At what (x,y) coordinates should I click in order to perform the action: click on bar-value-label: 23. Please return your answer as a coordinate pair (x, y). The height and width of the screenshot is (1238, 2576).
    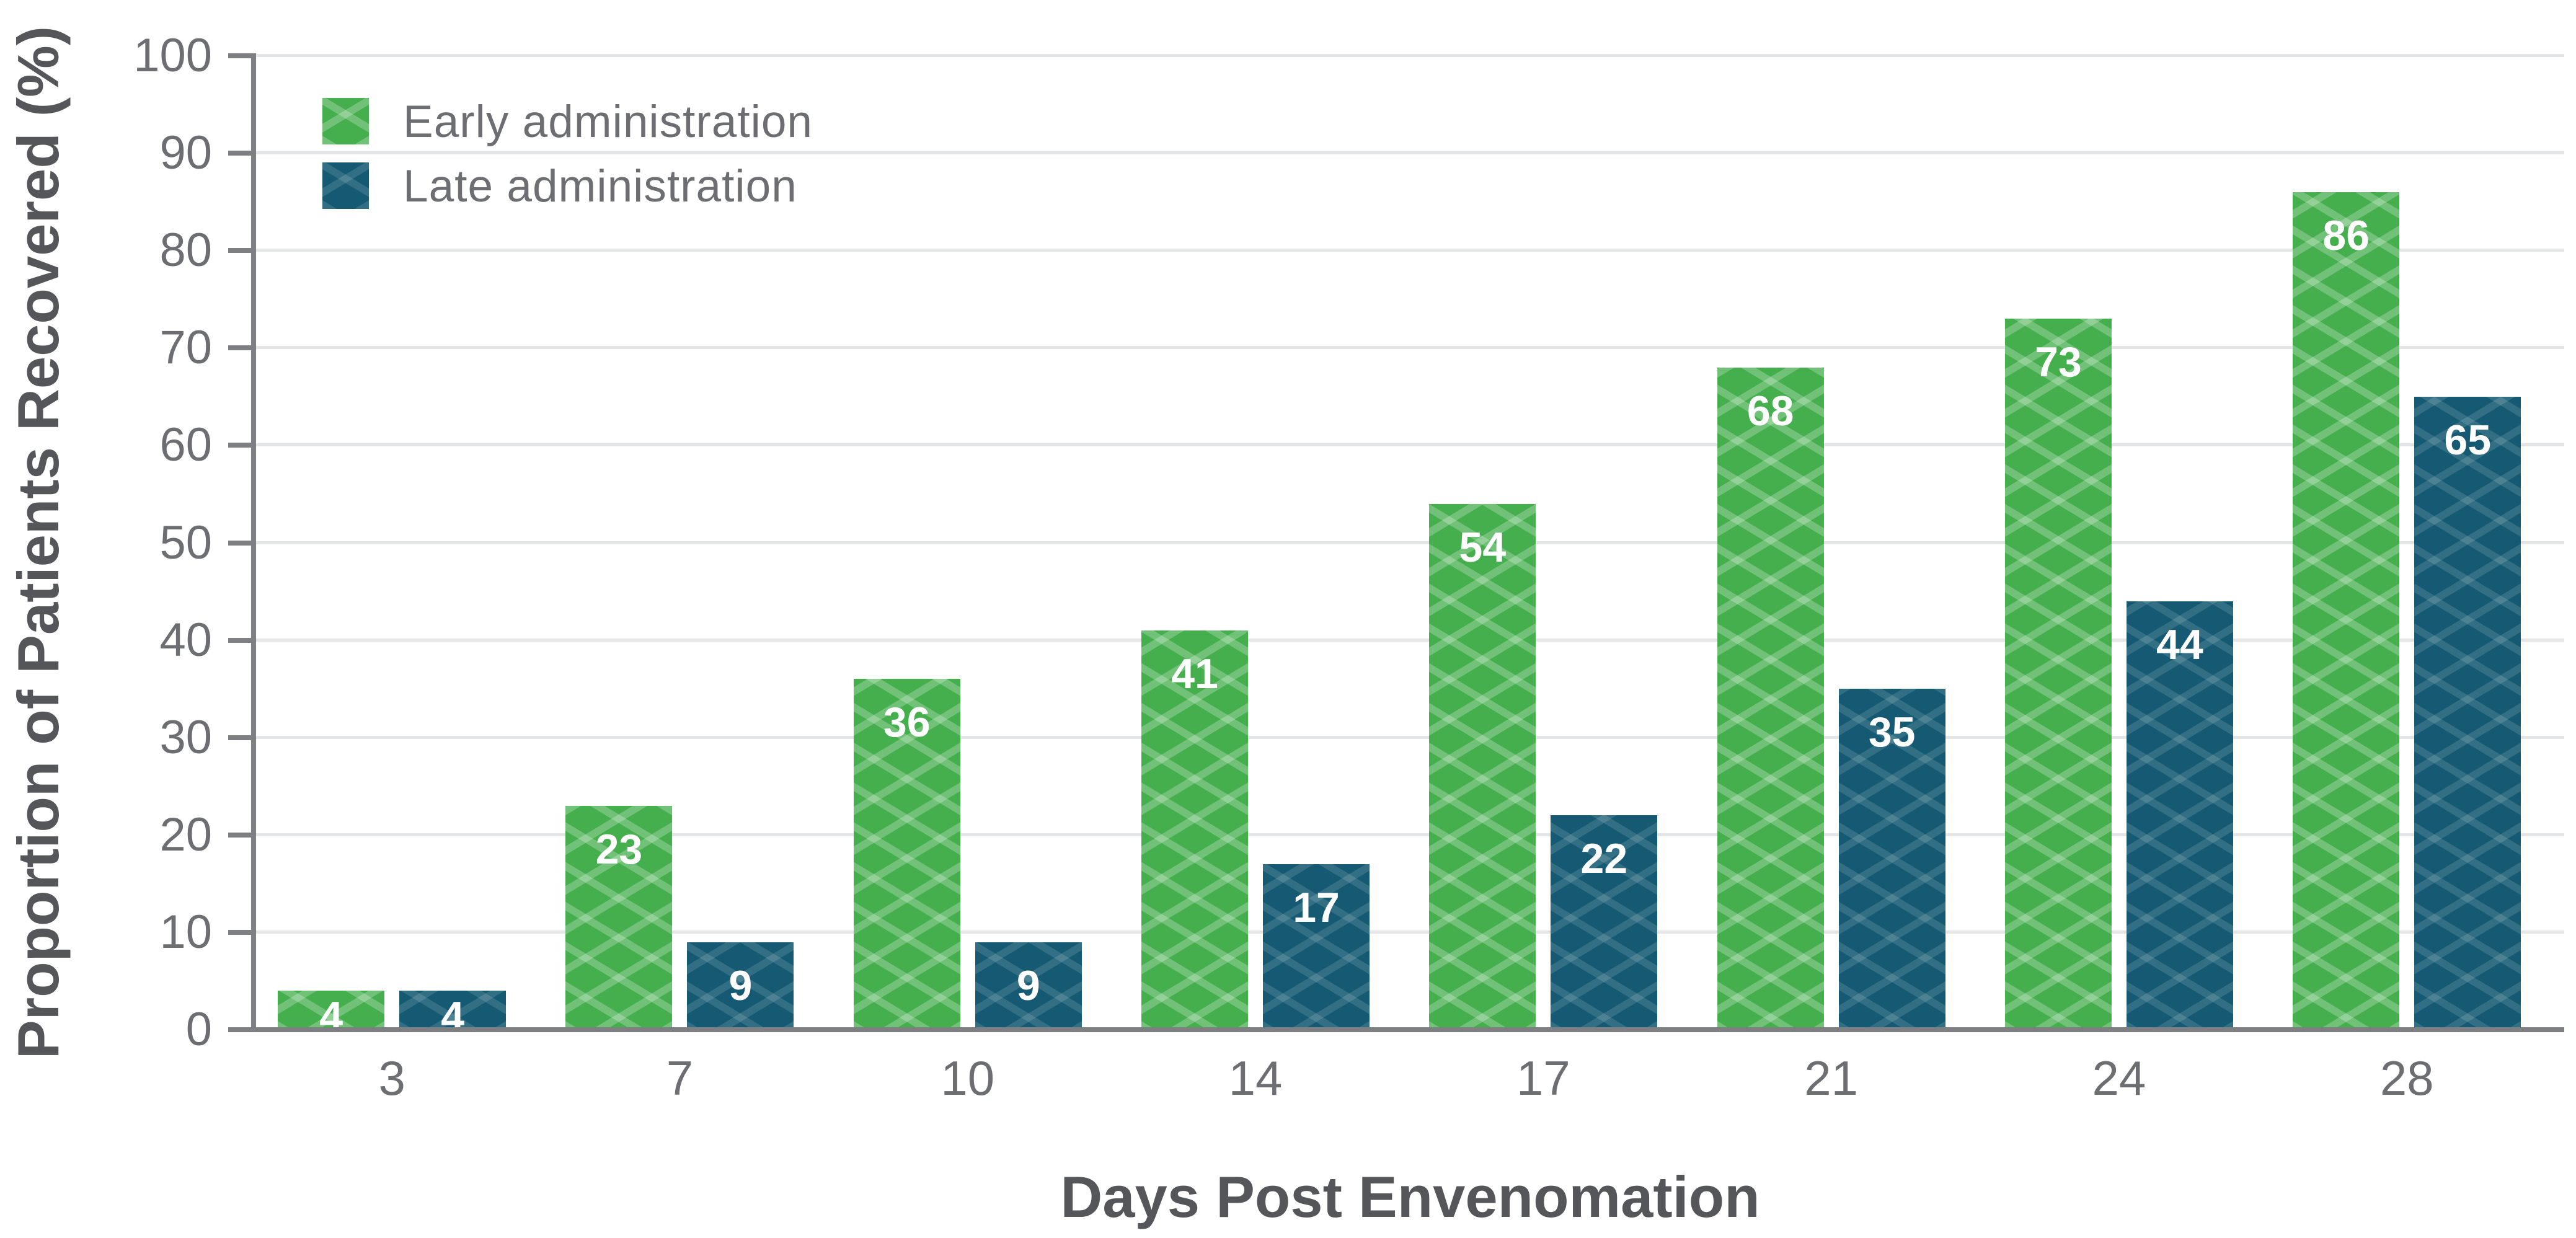
    Looking at the image, I should click on (619, 849).